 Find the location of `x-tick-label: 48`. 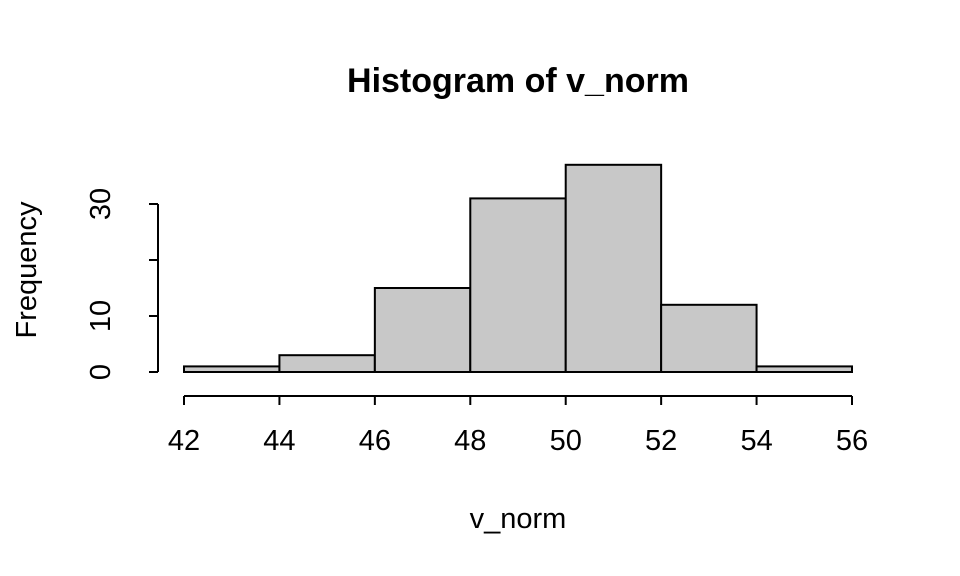

x-tick-label: 48 is located at coordinates (470, 441).